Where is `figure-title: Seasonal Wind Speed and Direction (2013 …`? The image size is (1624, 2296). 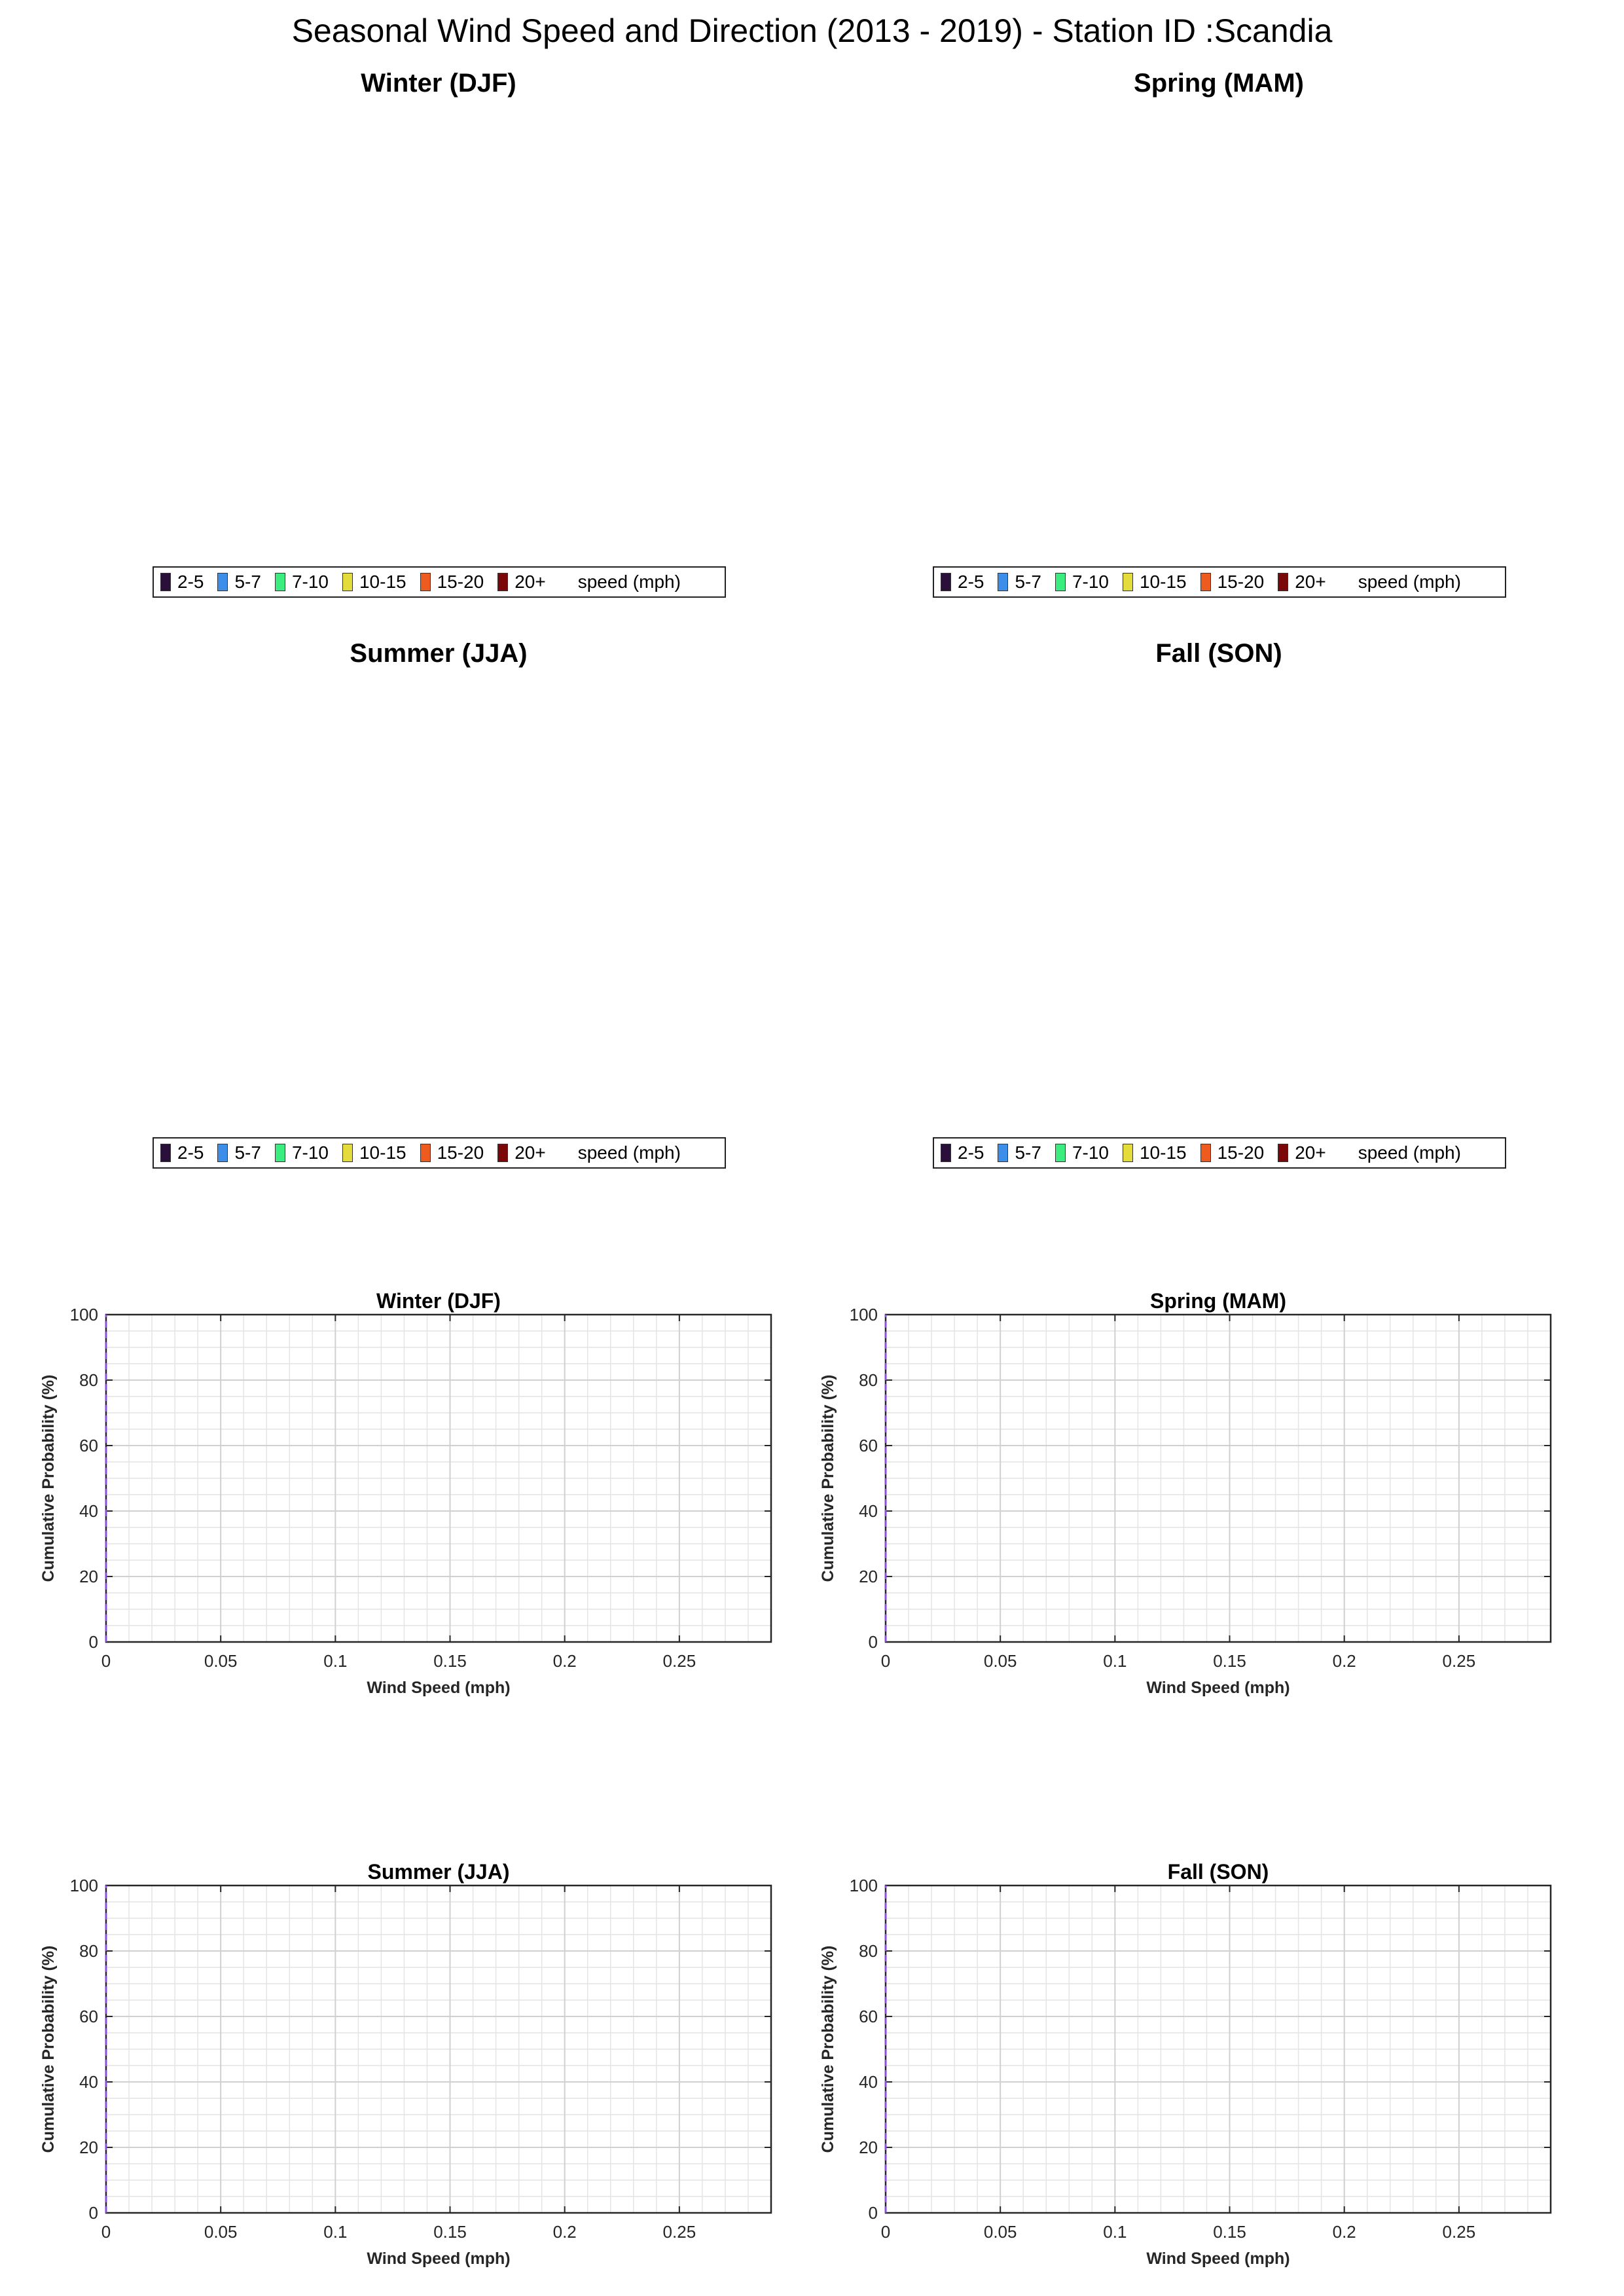
figure-title: Seasonal Wind Speed and Direction (2013 … is located at coordinates (812, 30).